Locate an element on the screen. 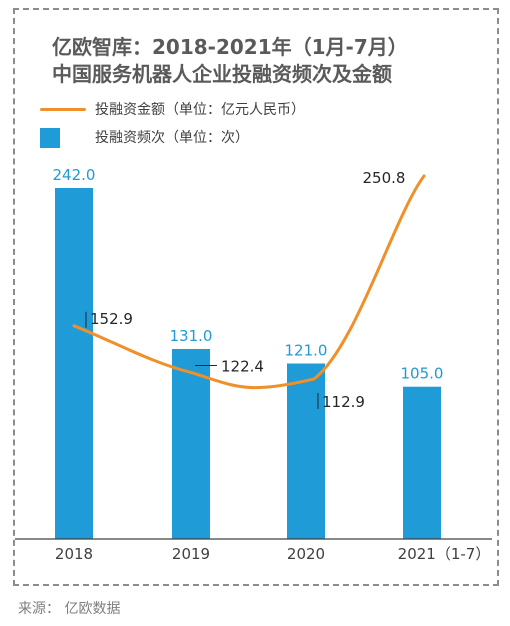 The width and height of the screenshot is (510, 626). bar-value-label-0: 242.0 is located at coordinates (74, 175).